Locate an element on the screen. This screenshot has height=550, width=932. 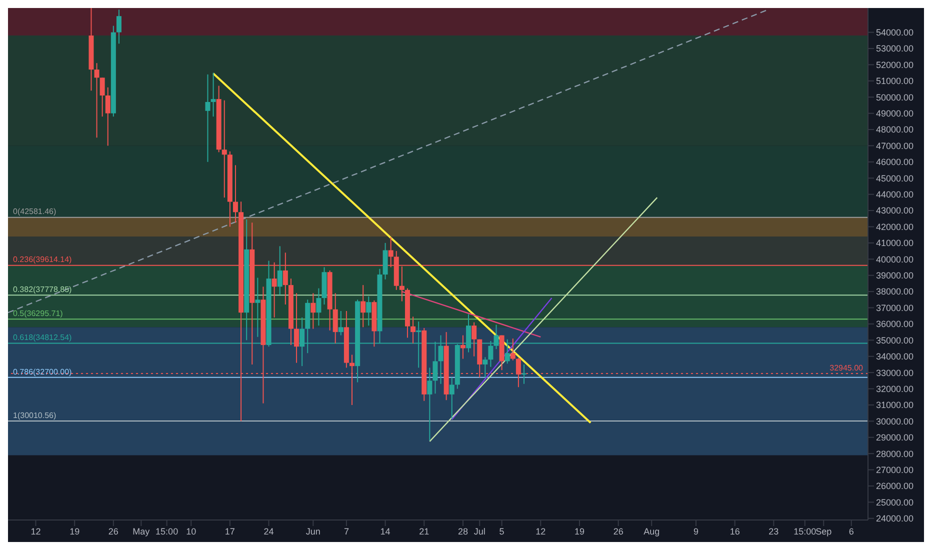
x-tick-label: Jun is located at coordinates (313, 531).